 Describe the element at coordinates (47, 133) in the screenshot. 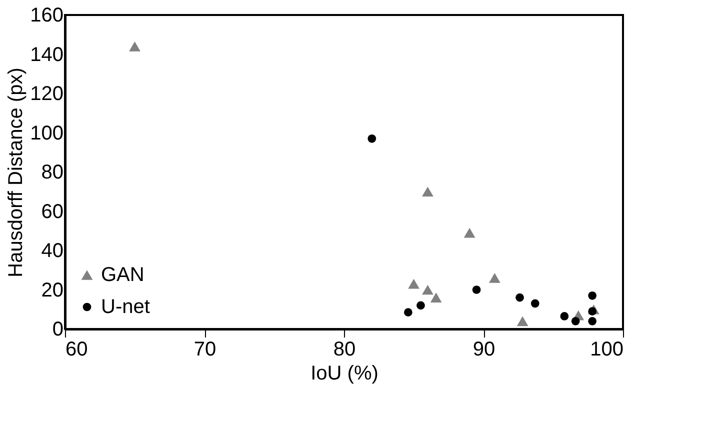

I see `y-tick-label: 100` at that location.